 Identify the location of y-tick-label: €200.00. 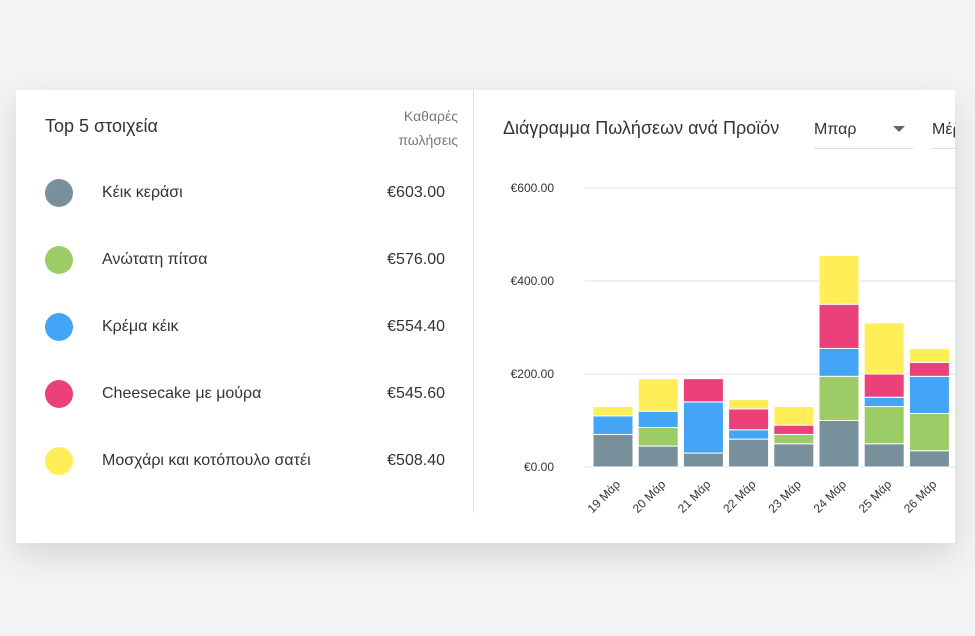
(533, 374).